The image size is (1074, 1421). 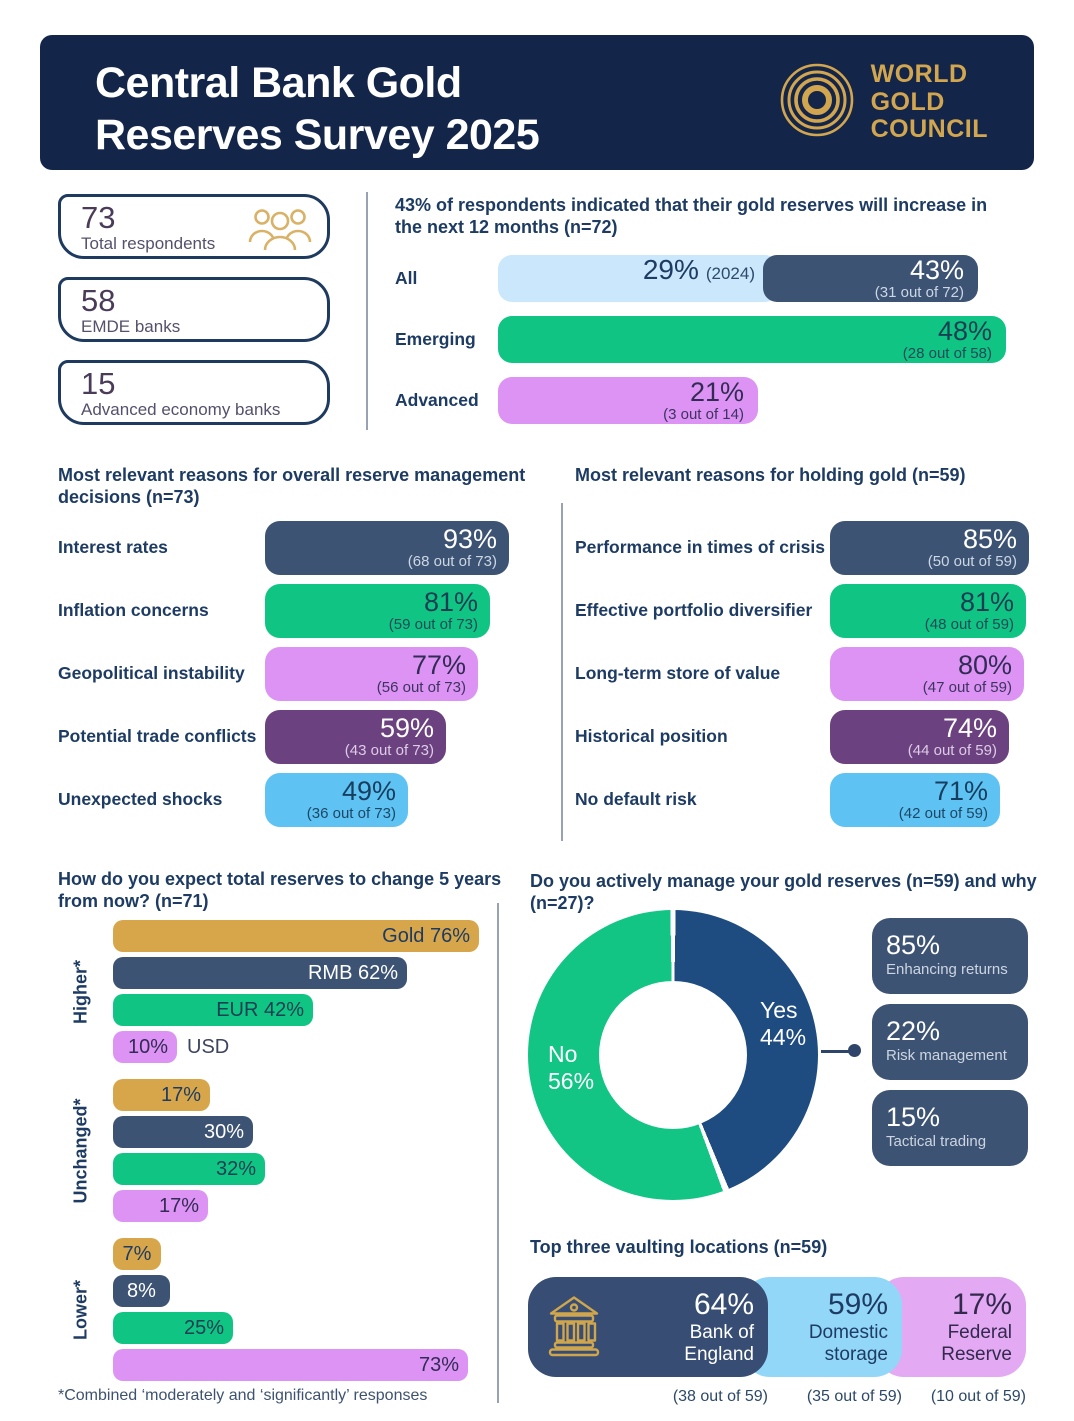 I want to click on bar-detail: (56 out of 73), so click(x=421, y=688).